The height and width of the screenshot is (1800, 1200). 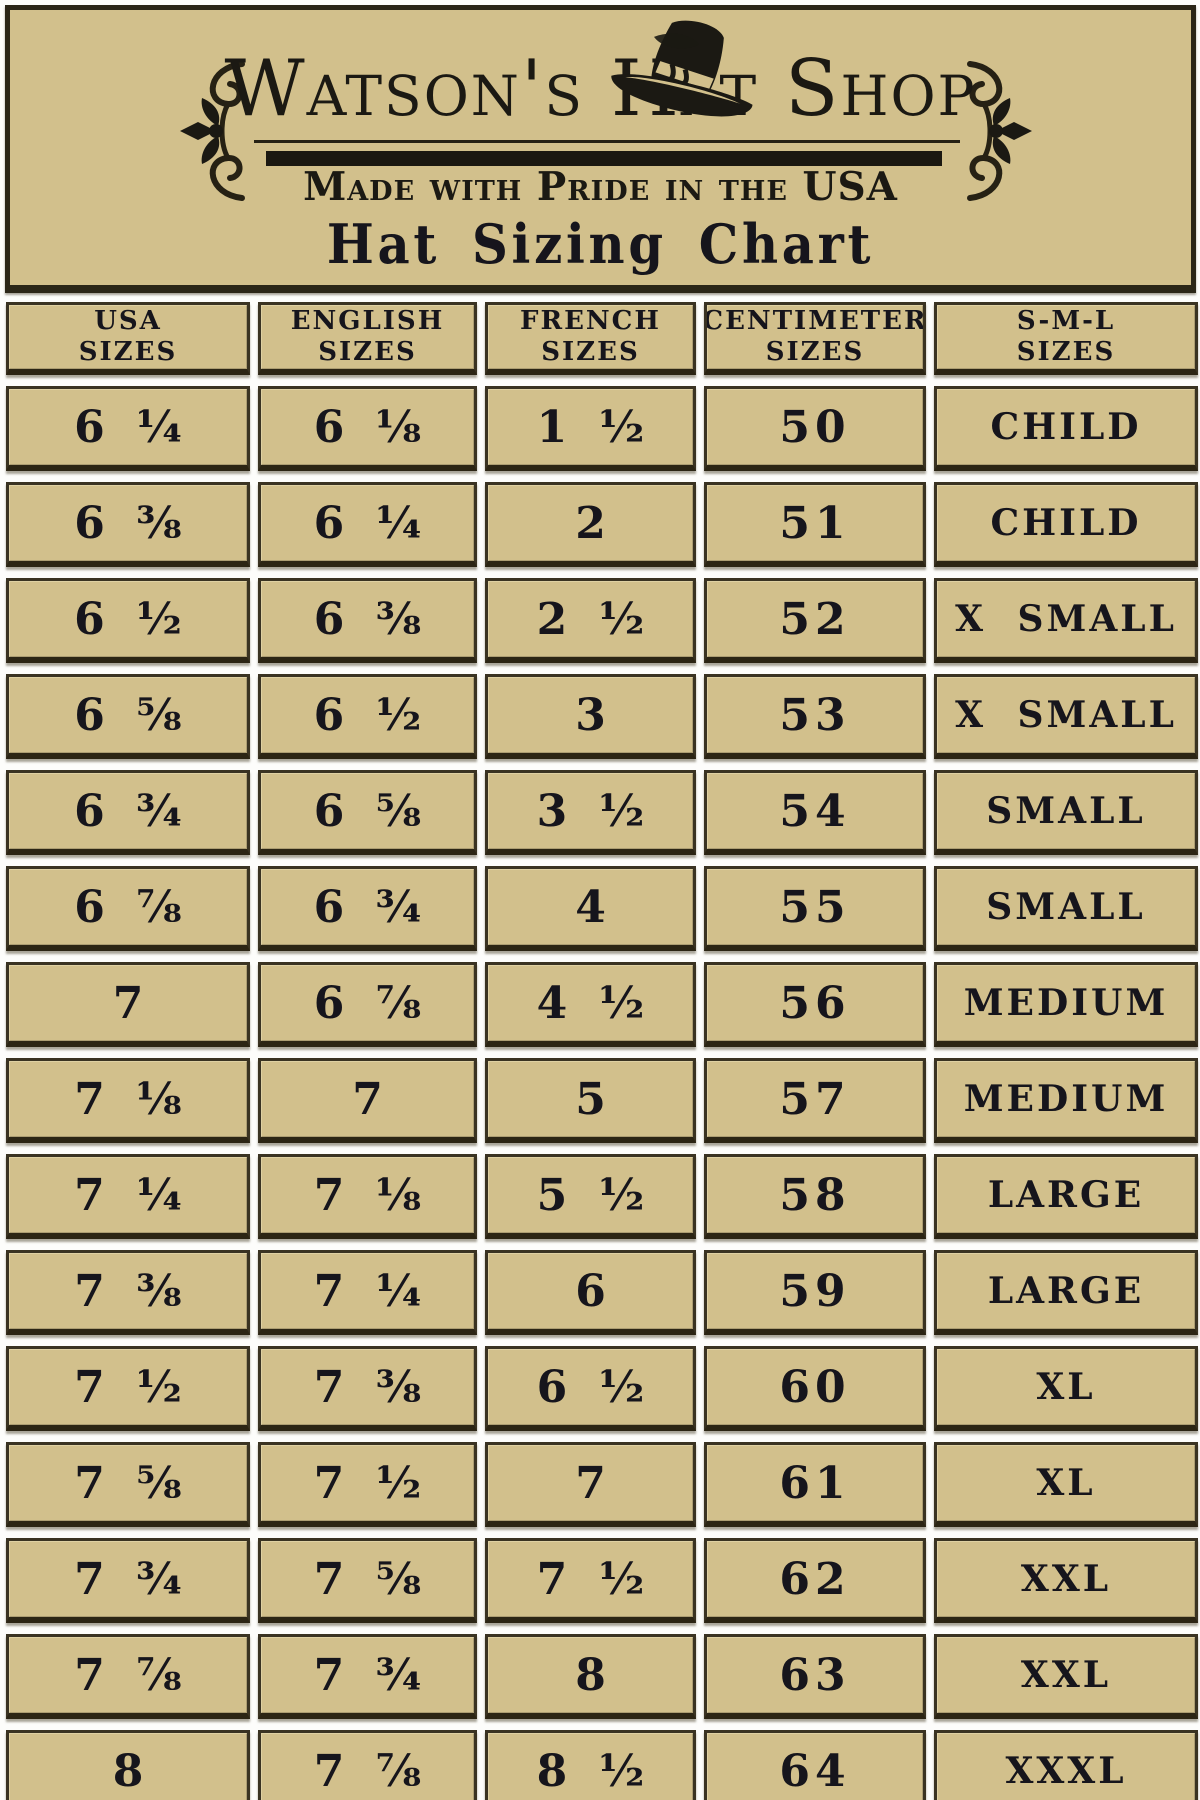 What do you see at coordinates (128, 1100) in the screenshot?
I see `size-cell-row8-col1: 7 ⅛` at bounding box center [128, 1100].